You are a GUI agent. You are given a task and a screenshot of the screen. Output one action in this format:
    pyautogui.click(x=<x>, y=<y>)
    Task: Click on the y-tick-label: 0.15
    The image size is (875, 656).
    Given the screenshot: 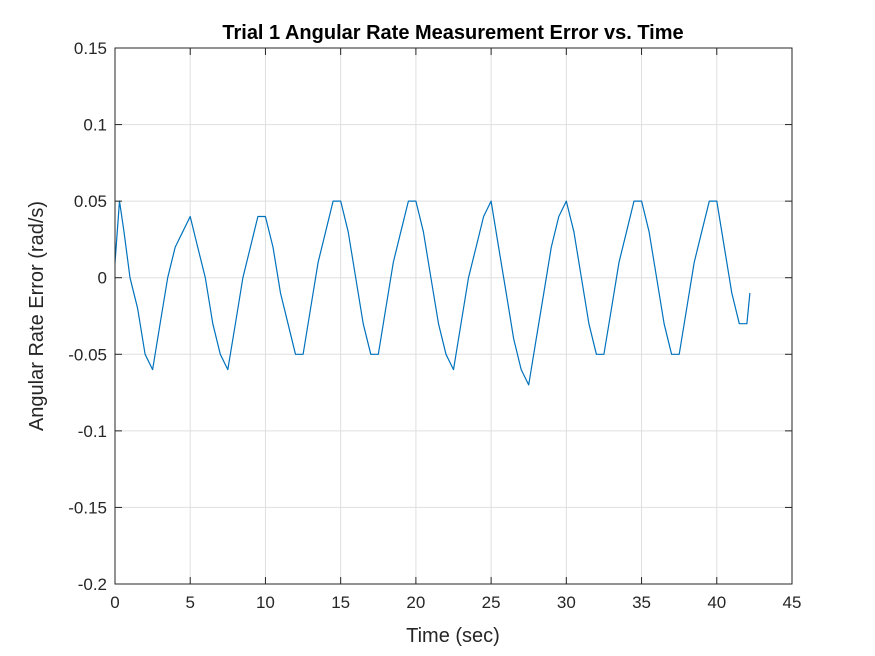 What is the action you would take?
    pyautogui.click(x=90, y=48)
    